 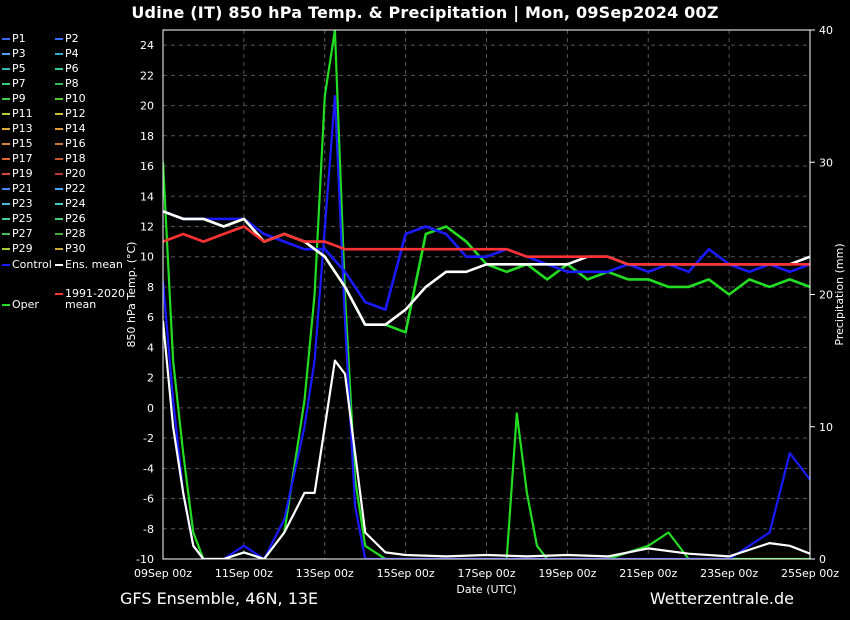 What do you see at coordinates (325, 573) in the screenshot?
I see `x-tick-label: 13Sep 00z` at bounding box center [325, 573].